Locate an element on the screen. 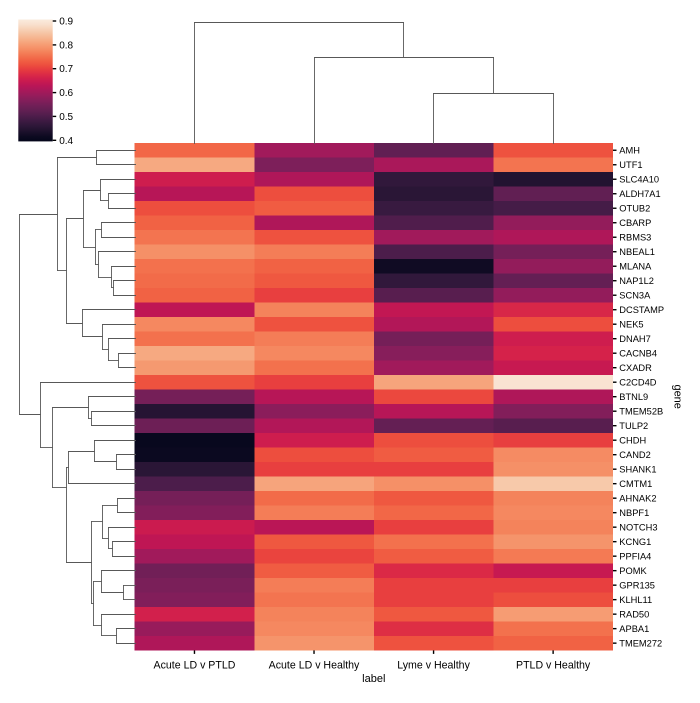 This screenshot has height=703, width=700. svg-text: ALDH7A1 is located at coordinates (639, 194).